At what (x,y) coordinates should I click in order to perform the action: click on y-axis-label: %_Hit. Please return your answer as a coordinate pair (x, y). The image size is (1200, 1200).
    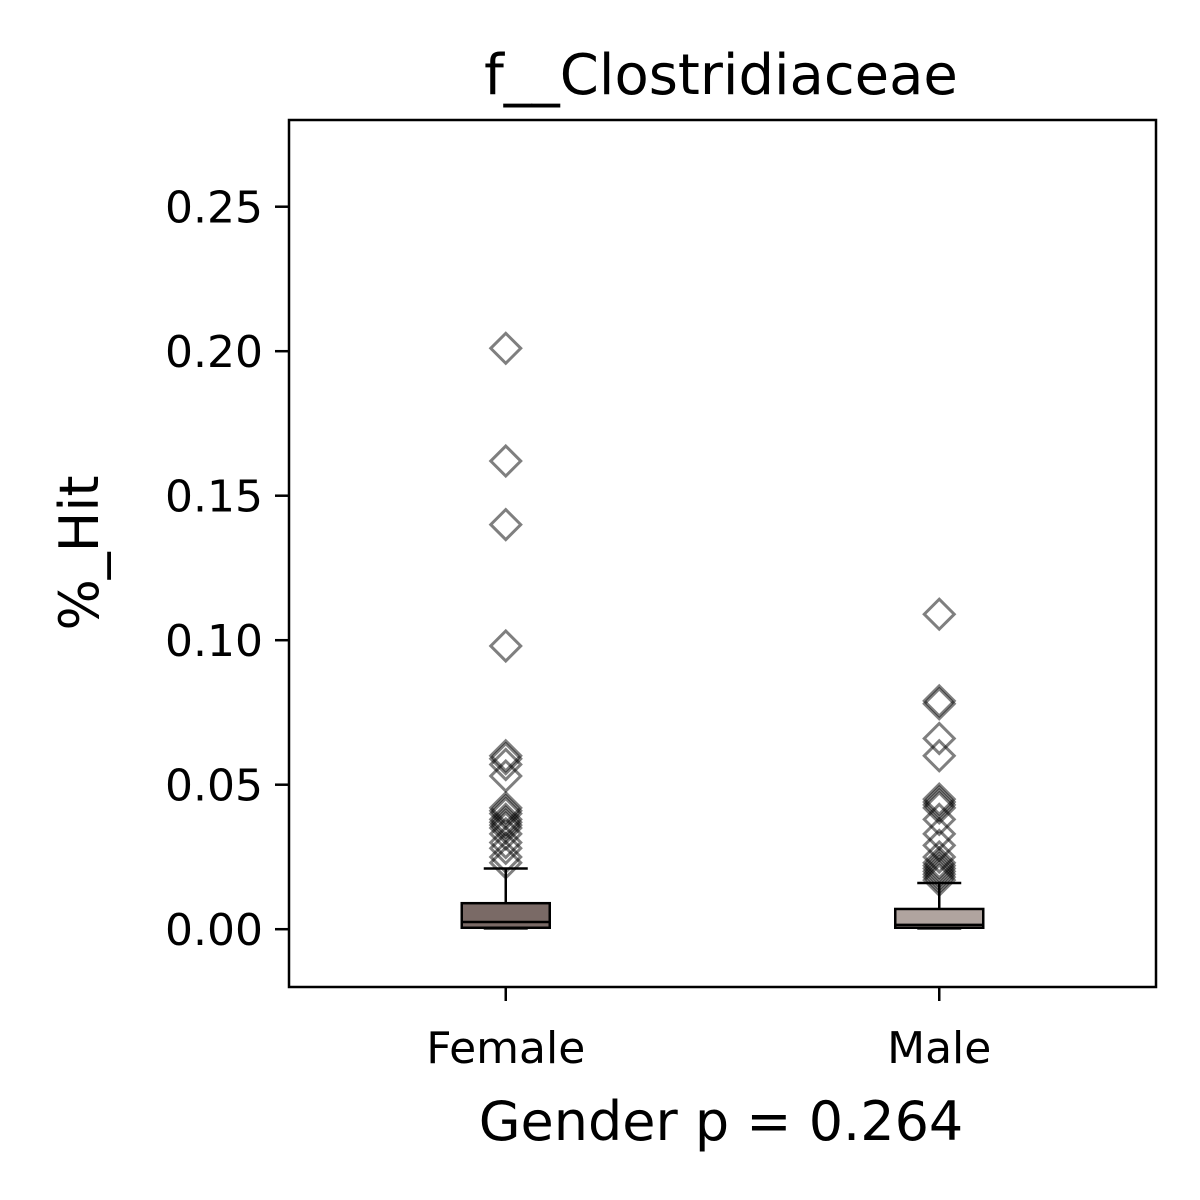
    Looking at the image, I should click on (79, 552).